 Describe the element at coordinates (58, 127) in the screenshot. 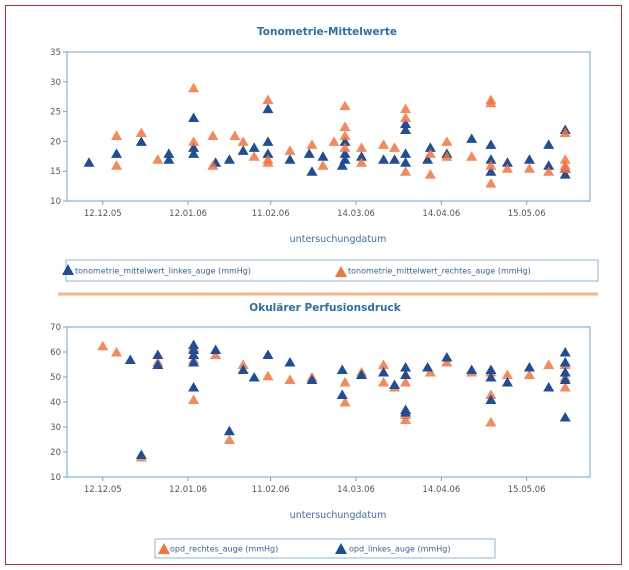

I see `y-axis: 10 15 20 25 30 35` at that location.